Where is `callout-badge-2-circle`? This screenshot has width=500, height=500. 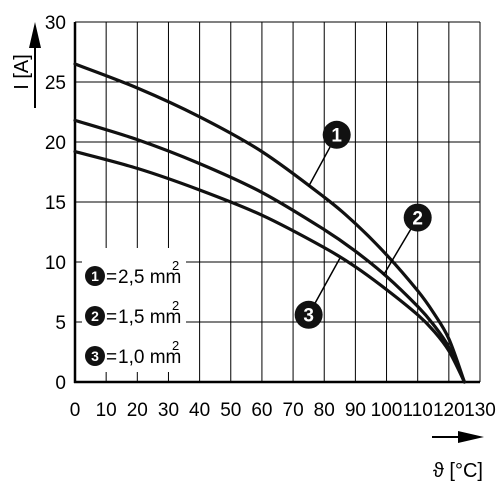
callout-badge-2-circle is located at coordinates (417, 217).